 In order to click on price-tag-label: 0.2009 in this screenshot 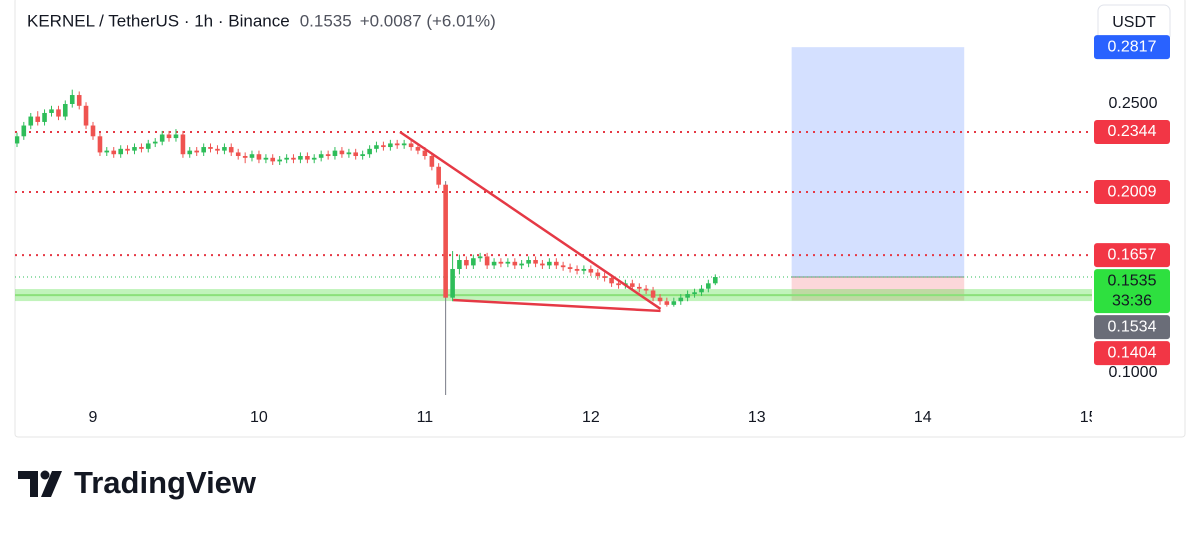, I will do `click(1132, 191)`.